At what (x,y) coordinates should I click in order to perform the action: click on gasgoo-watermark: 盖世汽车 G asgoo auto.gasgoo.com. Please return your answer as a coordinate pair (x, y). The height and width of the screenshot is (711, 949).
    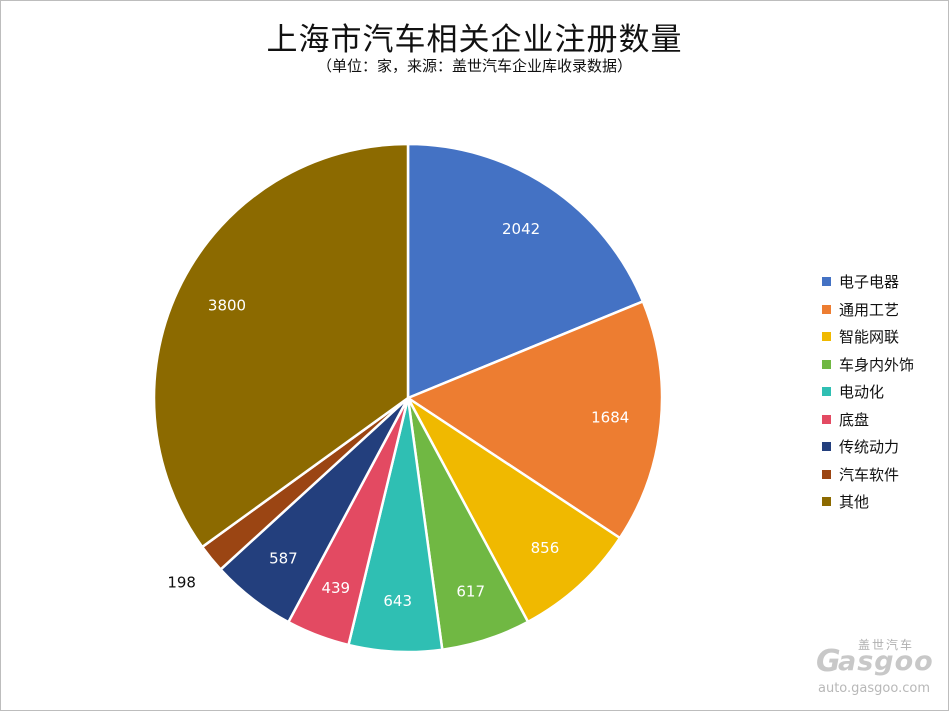
    Looking at the image, I should click on (873, 669).